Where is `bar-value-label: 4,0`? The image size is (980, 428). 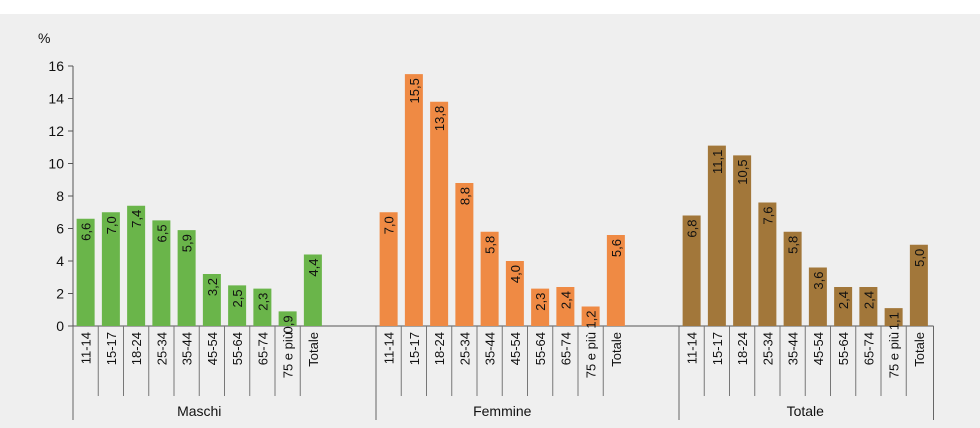 bar-value-label: 4,0 is located at coordinates (515, 274).